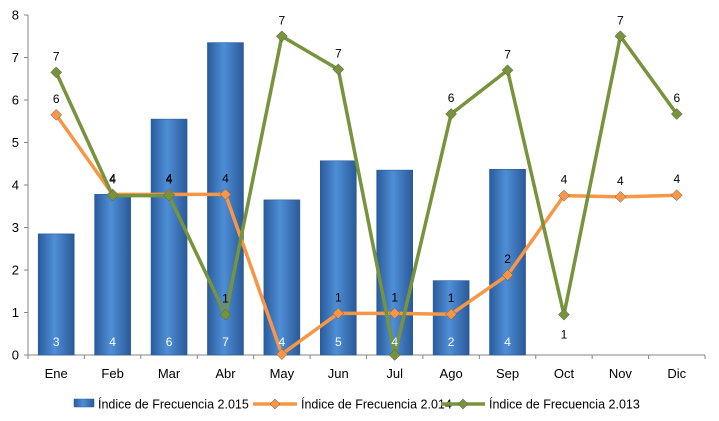 This screenshot has height=421, width=719. What do you see at coordinates (621, 373) in the screenshot?
I see `x-category-label: Nov` at bounding box center [621, 373].